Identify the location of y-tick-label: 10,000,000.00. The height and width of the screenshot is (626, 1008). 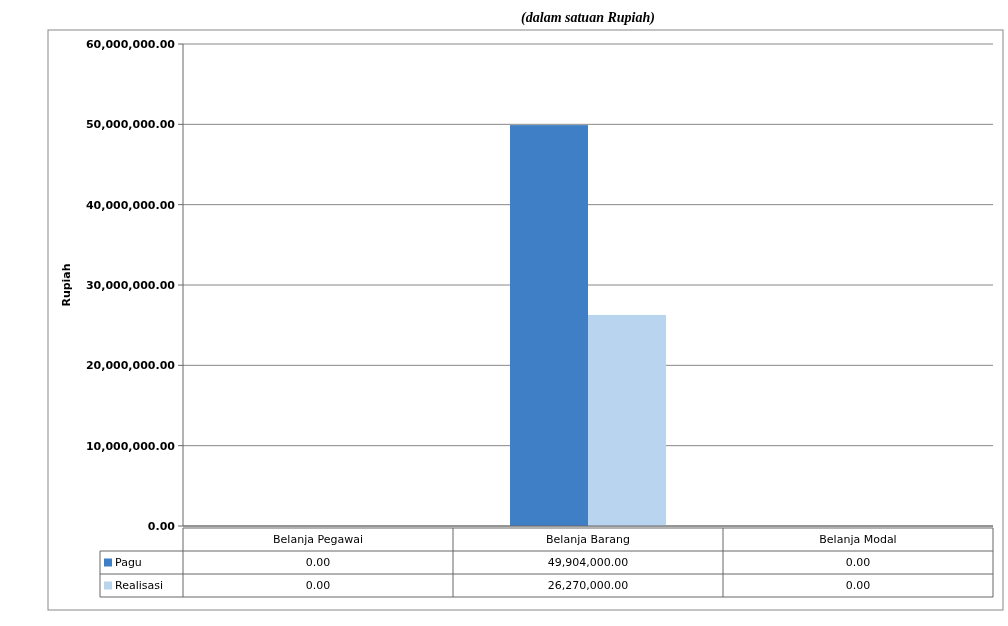
(130, 446).